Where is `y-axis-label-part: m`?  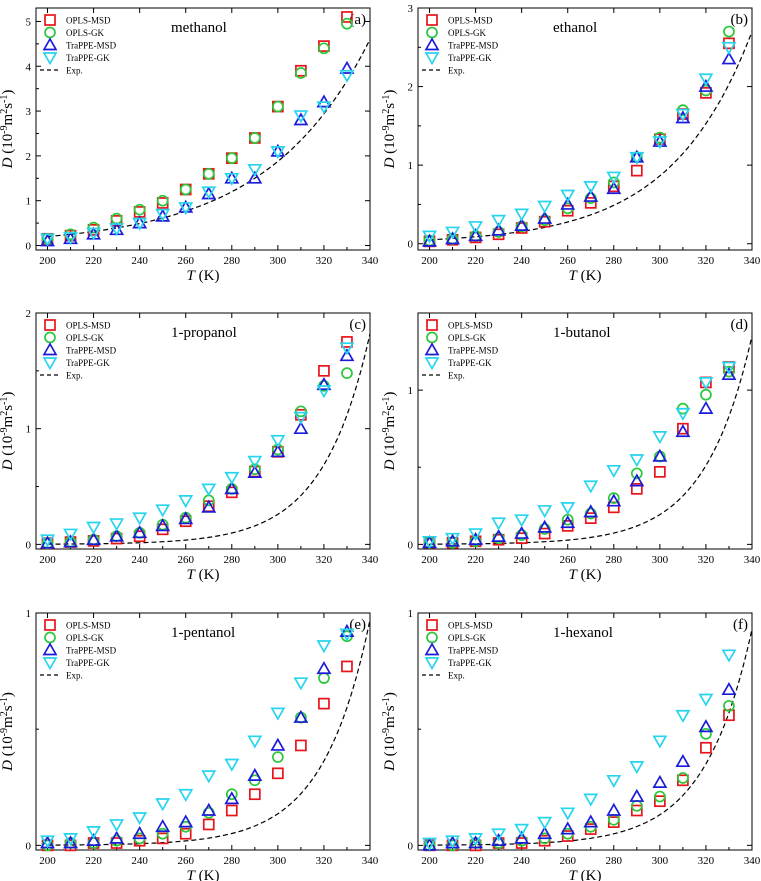
y-axis-label-part: m is located at coordinates (390, 722).